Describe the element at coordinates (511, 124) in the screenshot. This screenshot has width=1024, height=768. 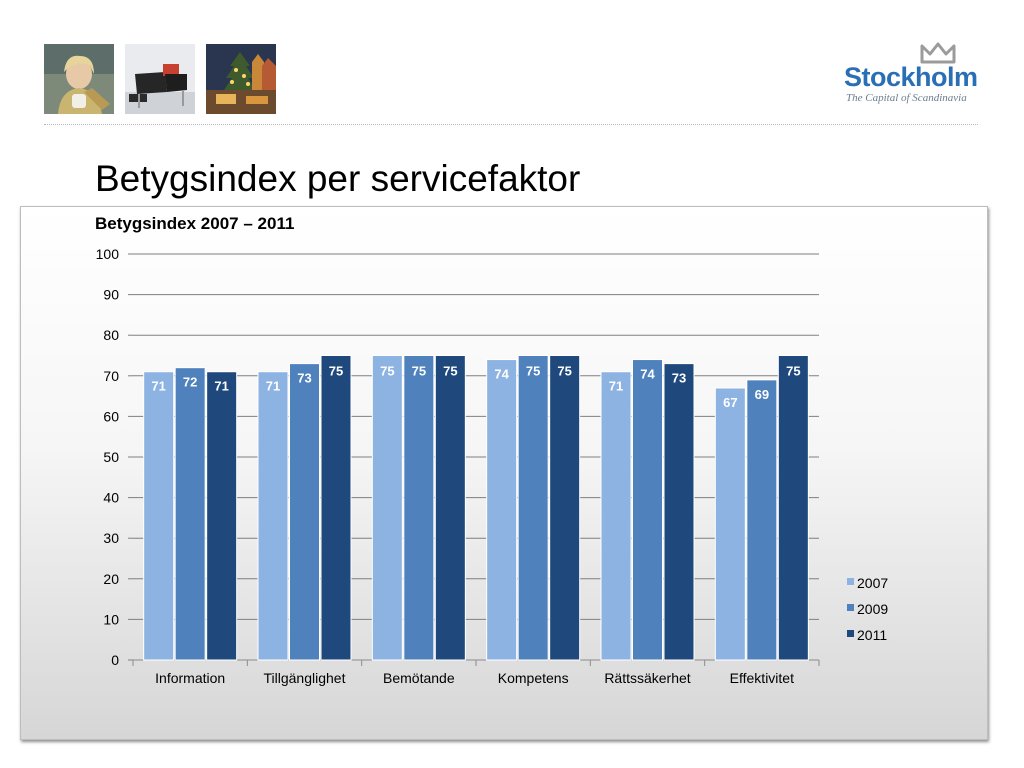
I see `header-divider` at that location.